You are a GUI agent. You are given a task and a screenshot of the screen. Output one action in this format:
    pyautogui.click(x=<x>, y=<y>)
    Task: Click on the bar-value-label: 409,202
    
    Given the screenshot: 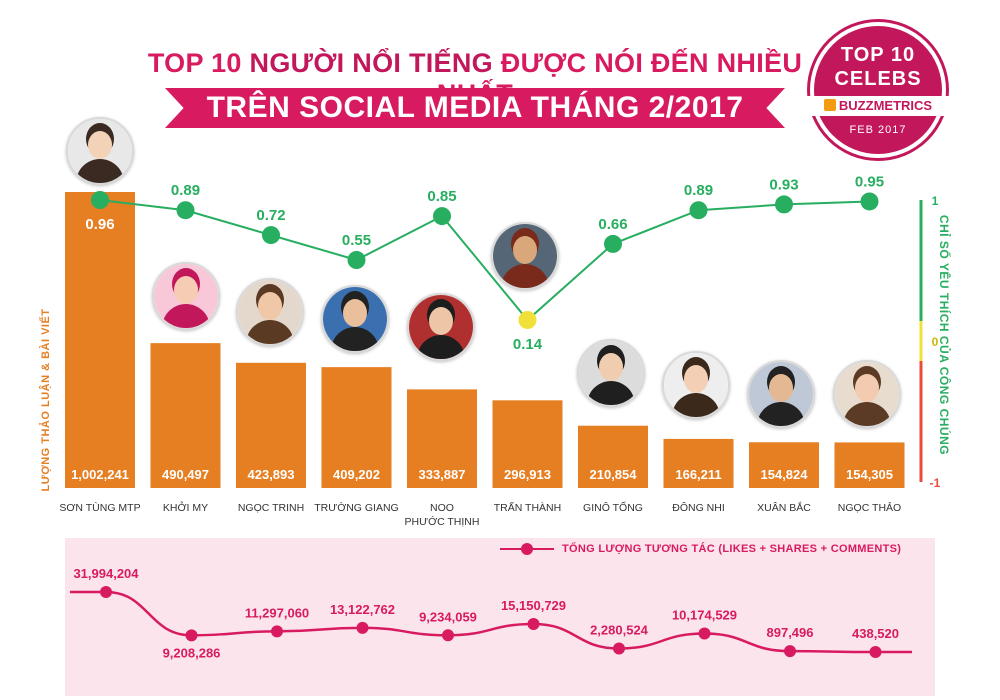 What is the action you would take?
    pyautogui.click(x=356, y=474)
    